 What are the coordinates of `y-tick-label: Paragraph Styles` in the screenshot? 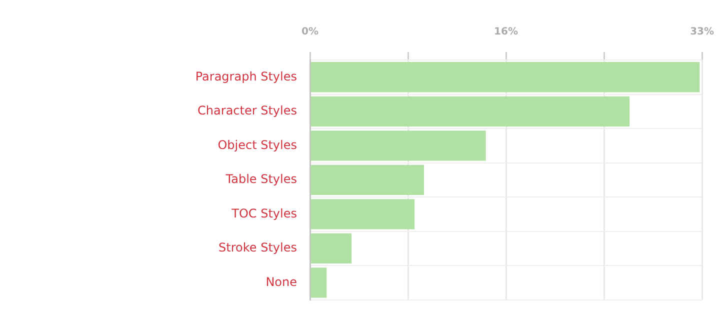 It's located at (246, 76).